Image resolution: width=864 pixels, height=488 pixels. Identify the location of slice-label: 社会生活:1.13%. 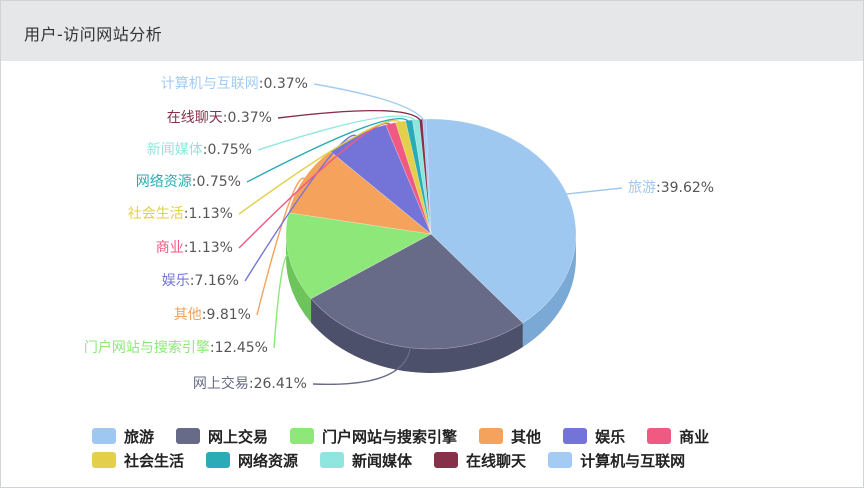
(180, 214).